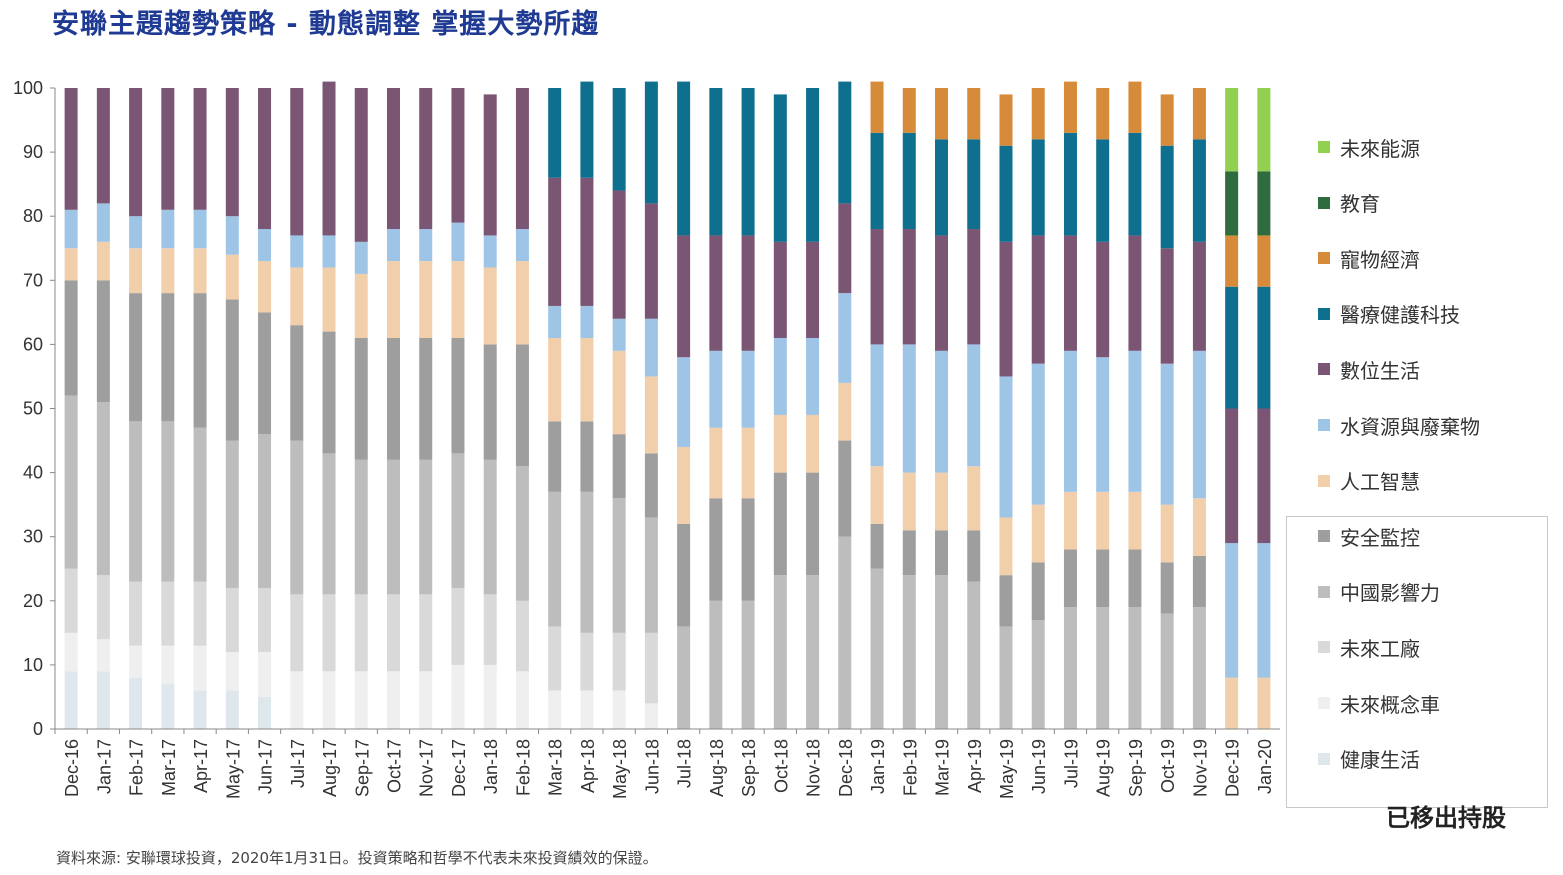  I want to click on x-tick-label: Jan-19, so click(878, 766).